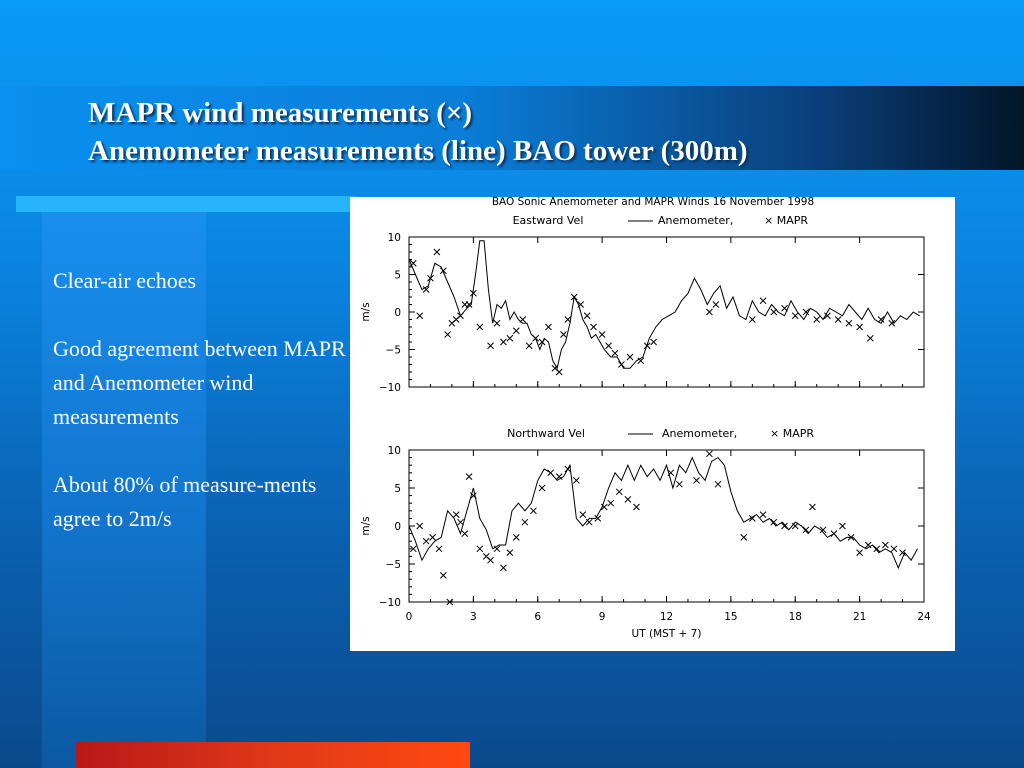 Image resolution: width=1024 pixels, height=768 pixels. Describe the element at coordinates (602, 617) in the screenshot. I see `x-tick-label: 9` at that location.